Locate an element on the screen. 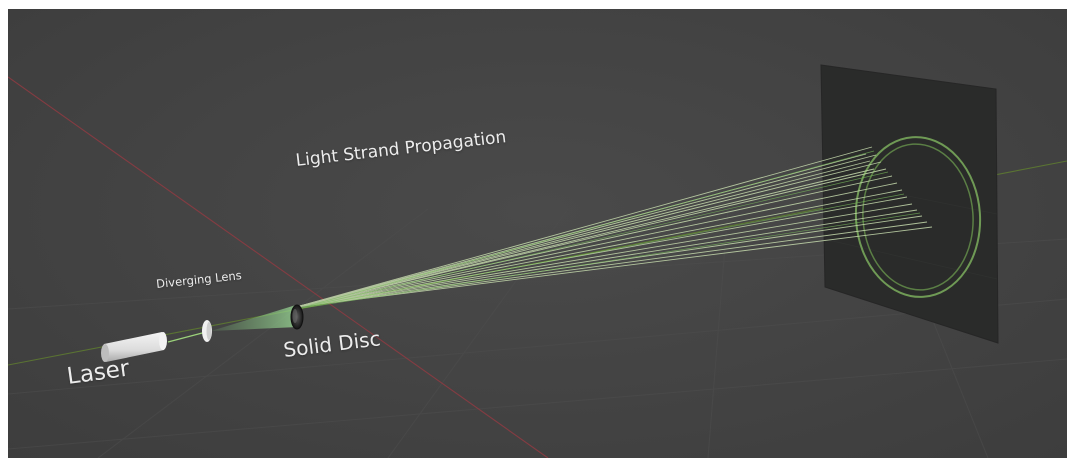  laser-beam is located at coordinates (187, 337).